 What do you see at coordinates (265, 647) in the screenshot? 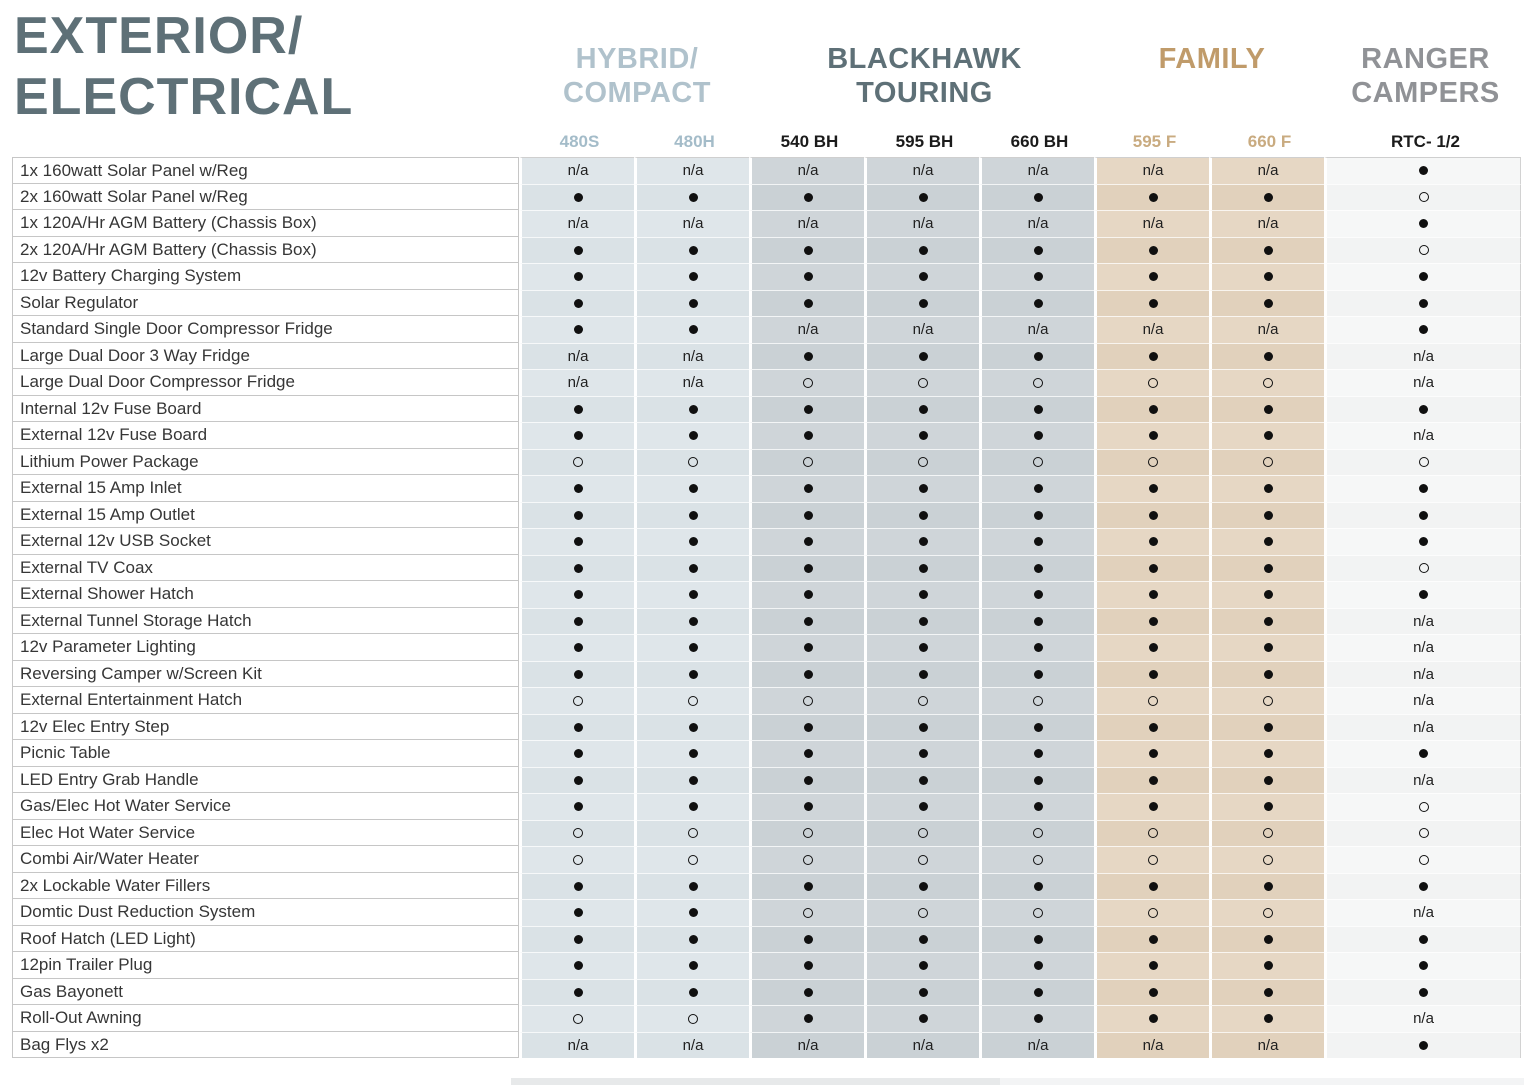
I see `feature-label: 12v Parameter Lighting` at bounding box center [265, 647].